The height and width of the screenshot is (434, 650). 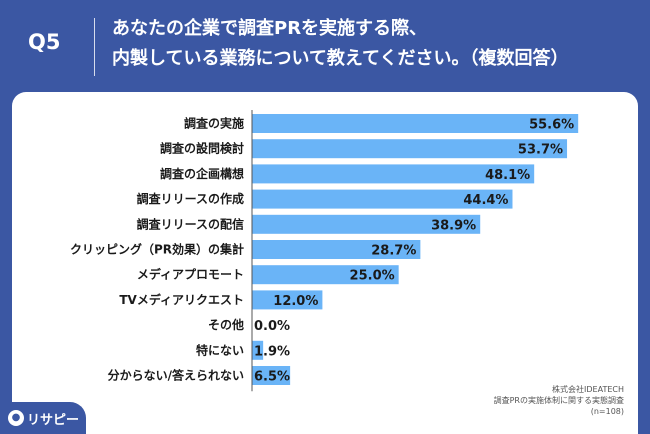 I want to click on category-label-9: 特にない, so click(x=220, y=349).